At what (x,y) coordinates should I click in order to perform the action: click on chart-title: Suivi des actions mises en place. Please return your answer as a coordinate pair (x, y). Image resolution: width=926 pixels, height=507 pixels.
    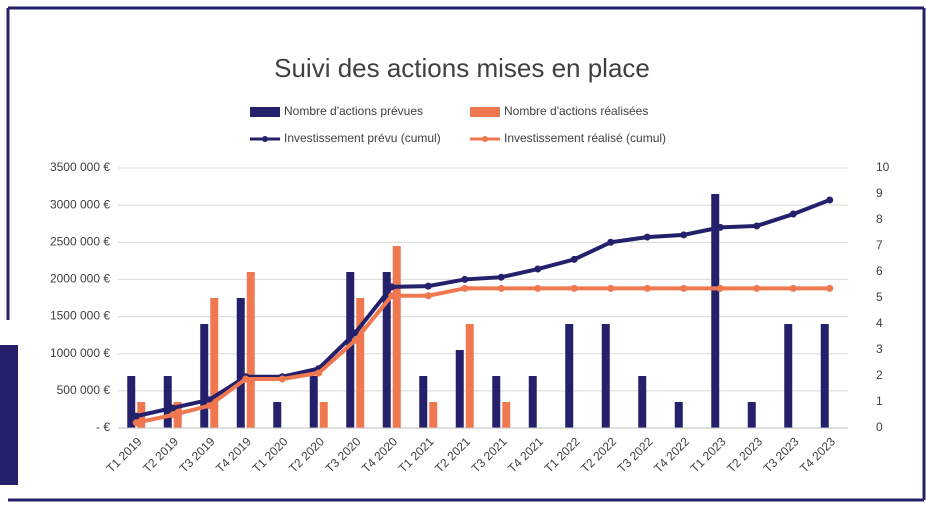
    Looking at the image, I should click on (462, 68).